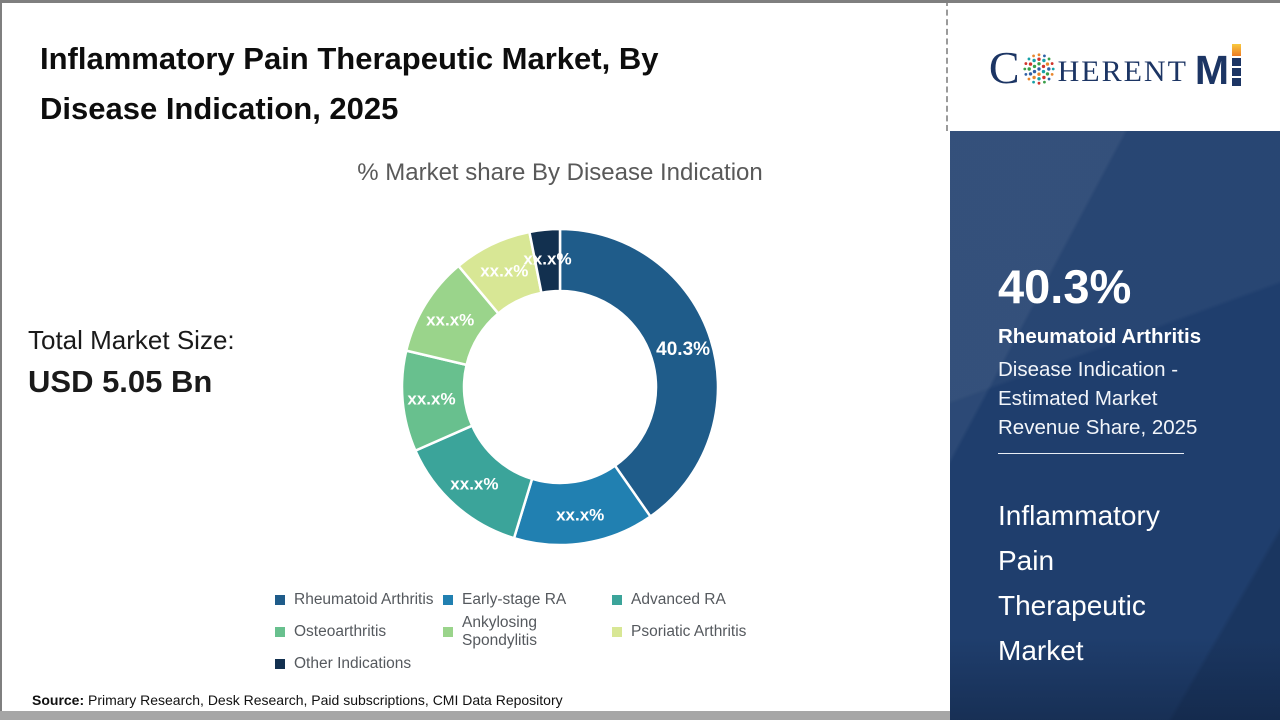  I want to click on legend-label: Other Indications, so click(353, 663).